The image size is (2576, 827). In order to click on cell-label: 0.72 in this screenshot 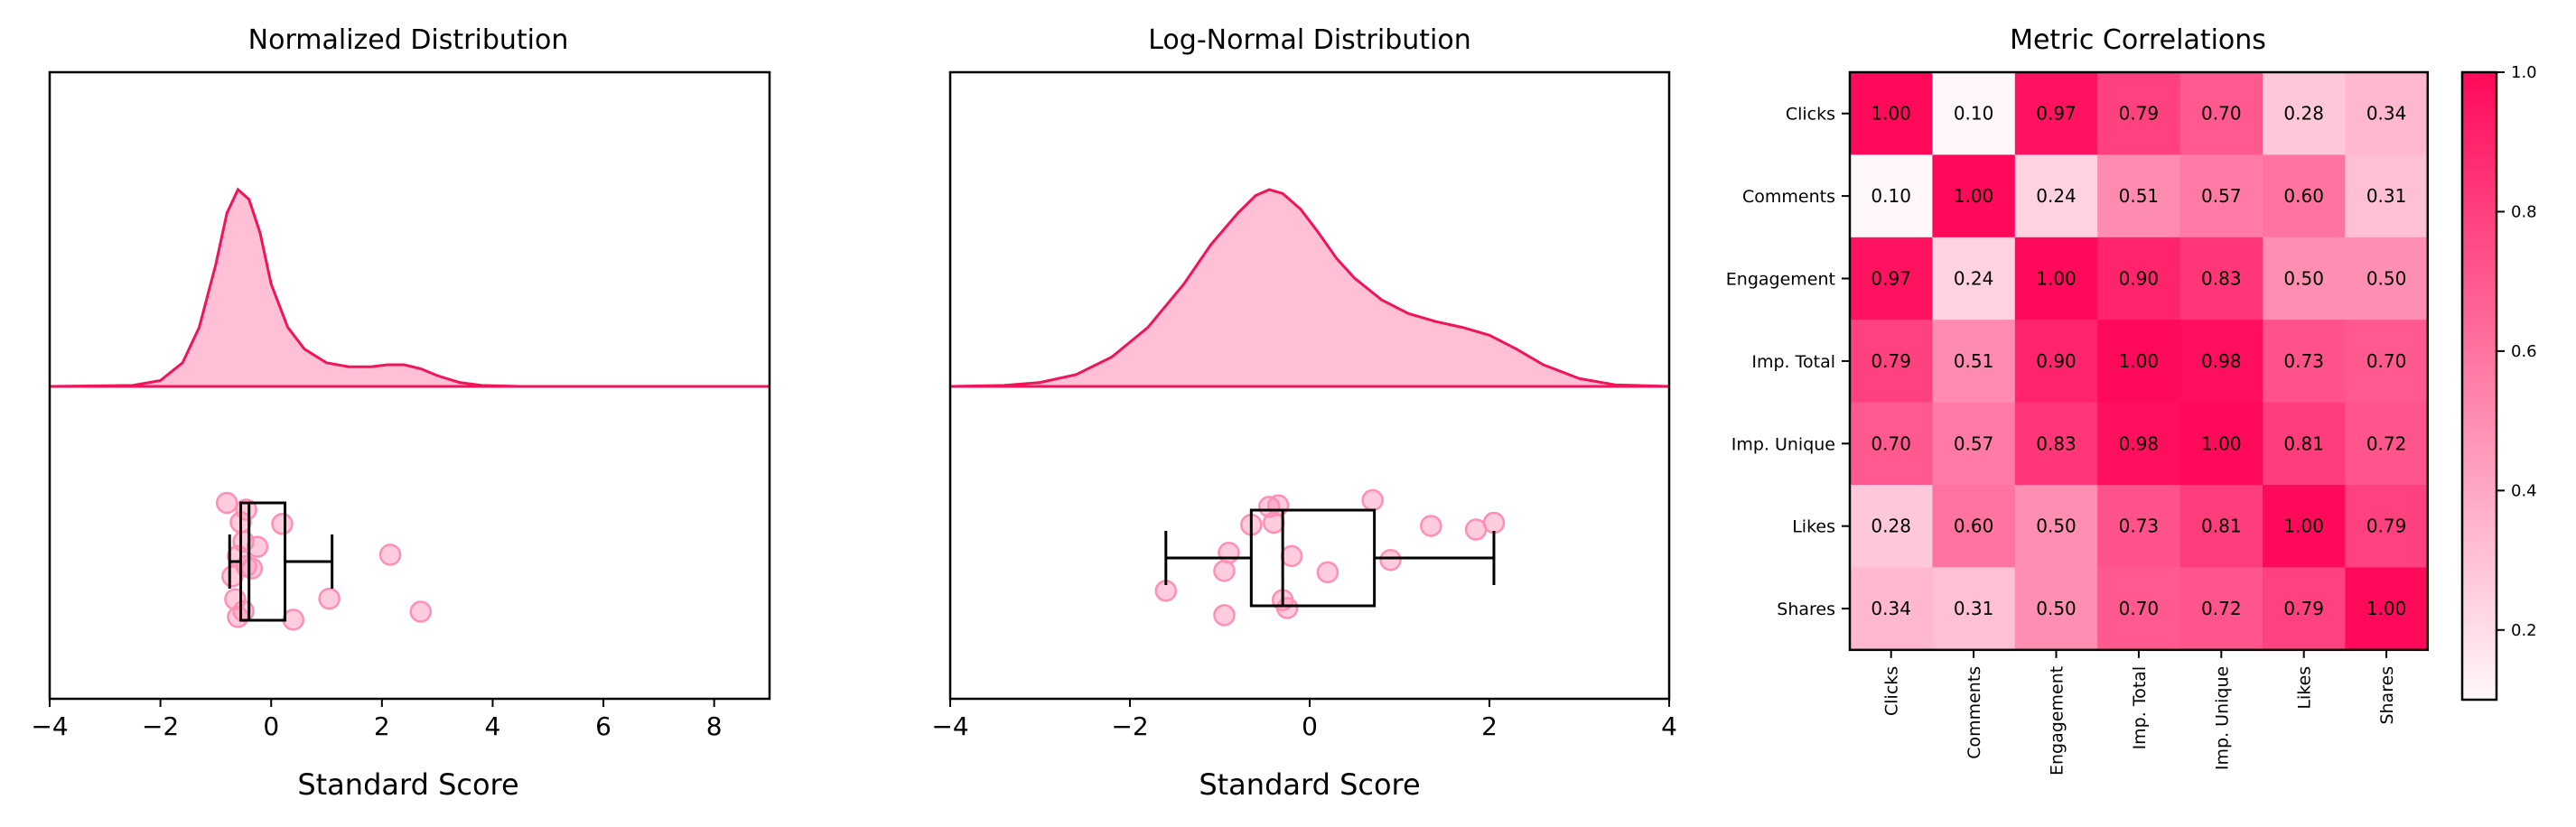, I will do `click(2221, 608)`.